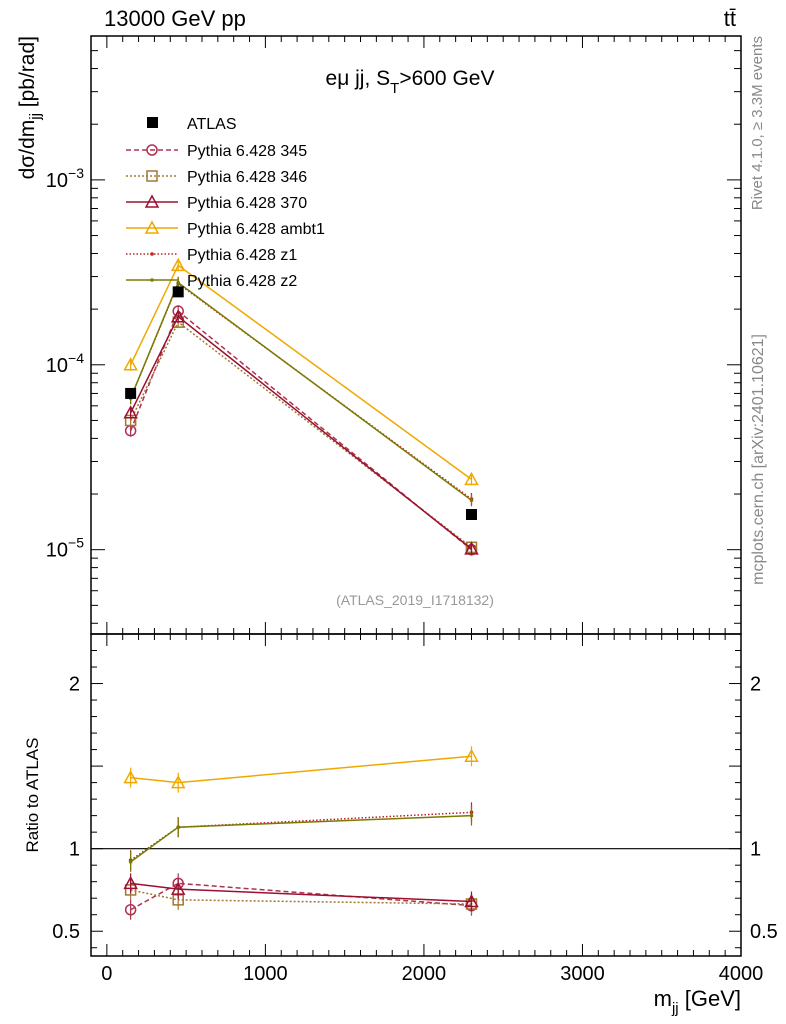 This screenshot has width=786, height=1024. What do you see at coordinates (424, 974) in the screenshot?
I see `x-tick-label: 2000` at bounding box center [424, 974].